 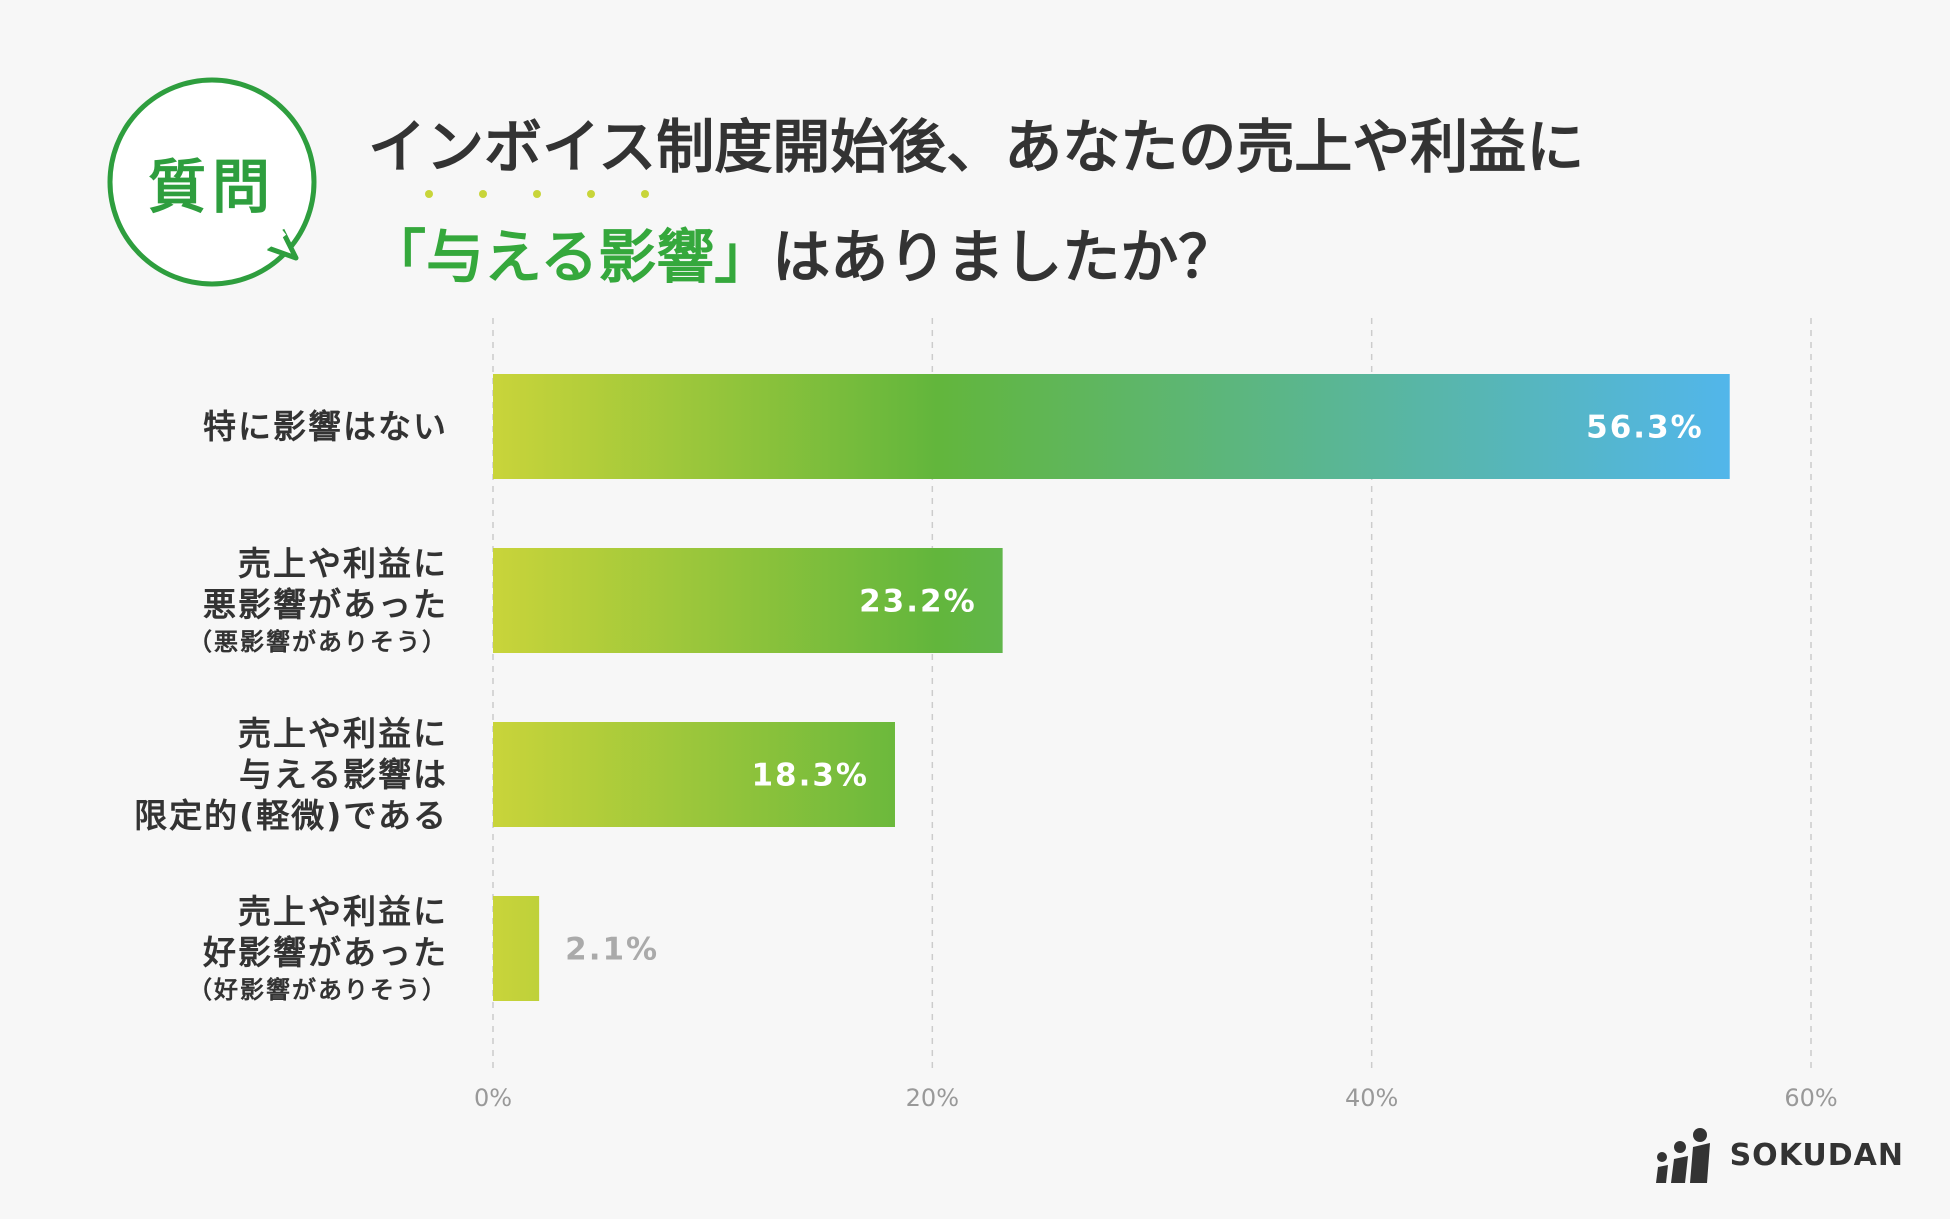 What do you see at coordinates (1004, 257) in the screenshot?
I see `chart-title-rest: はありましたか？` at bounding box center [1004, 257].